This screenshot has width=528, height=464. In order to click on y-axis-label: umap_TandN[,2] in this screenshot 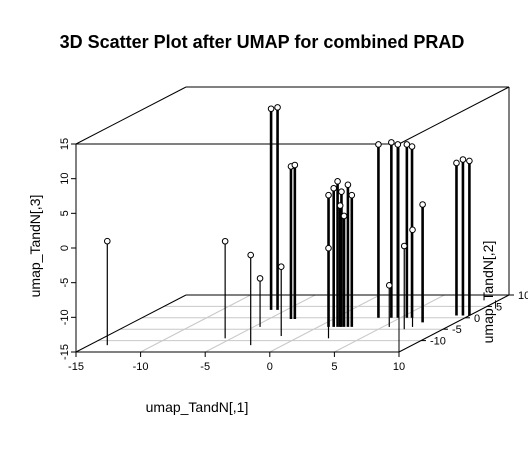, I will do `click(488, 292)`.